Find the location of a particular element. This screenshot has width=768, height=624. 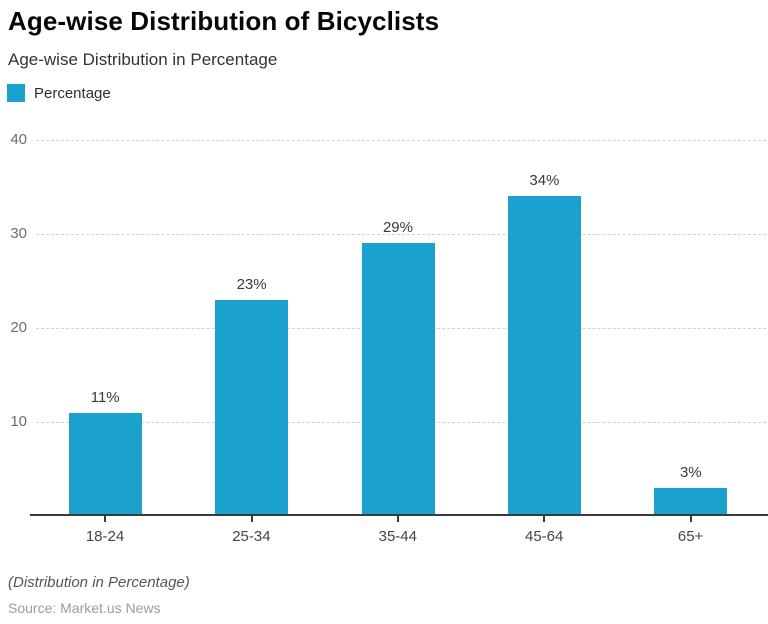

value-label-18-24: 11% is located at coordinates (105, 397).